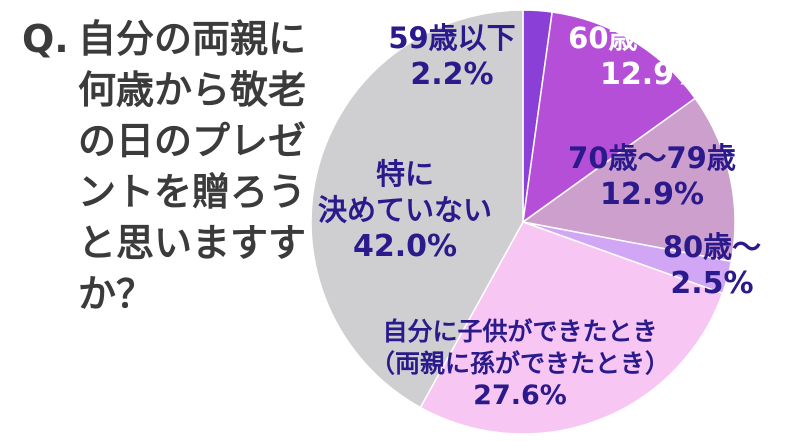 This screenshot has width=800, height=442. Describe the element at coordinates (652, 56) in the screenshot. I see `slice-label-60-69: 60歳〜69歳 12.9%` at that location.